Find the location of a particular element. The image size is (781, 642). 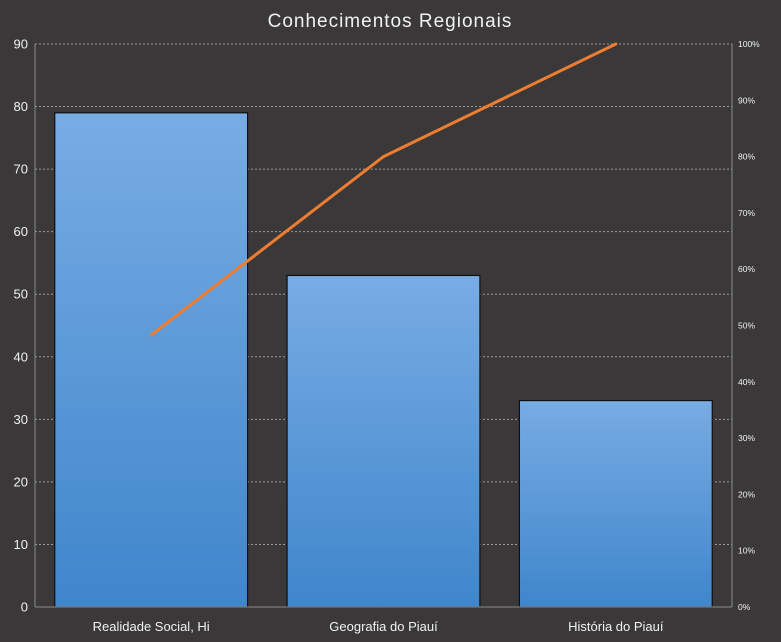

y-tick-label: 30 is located at coordinates (21, 419).